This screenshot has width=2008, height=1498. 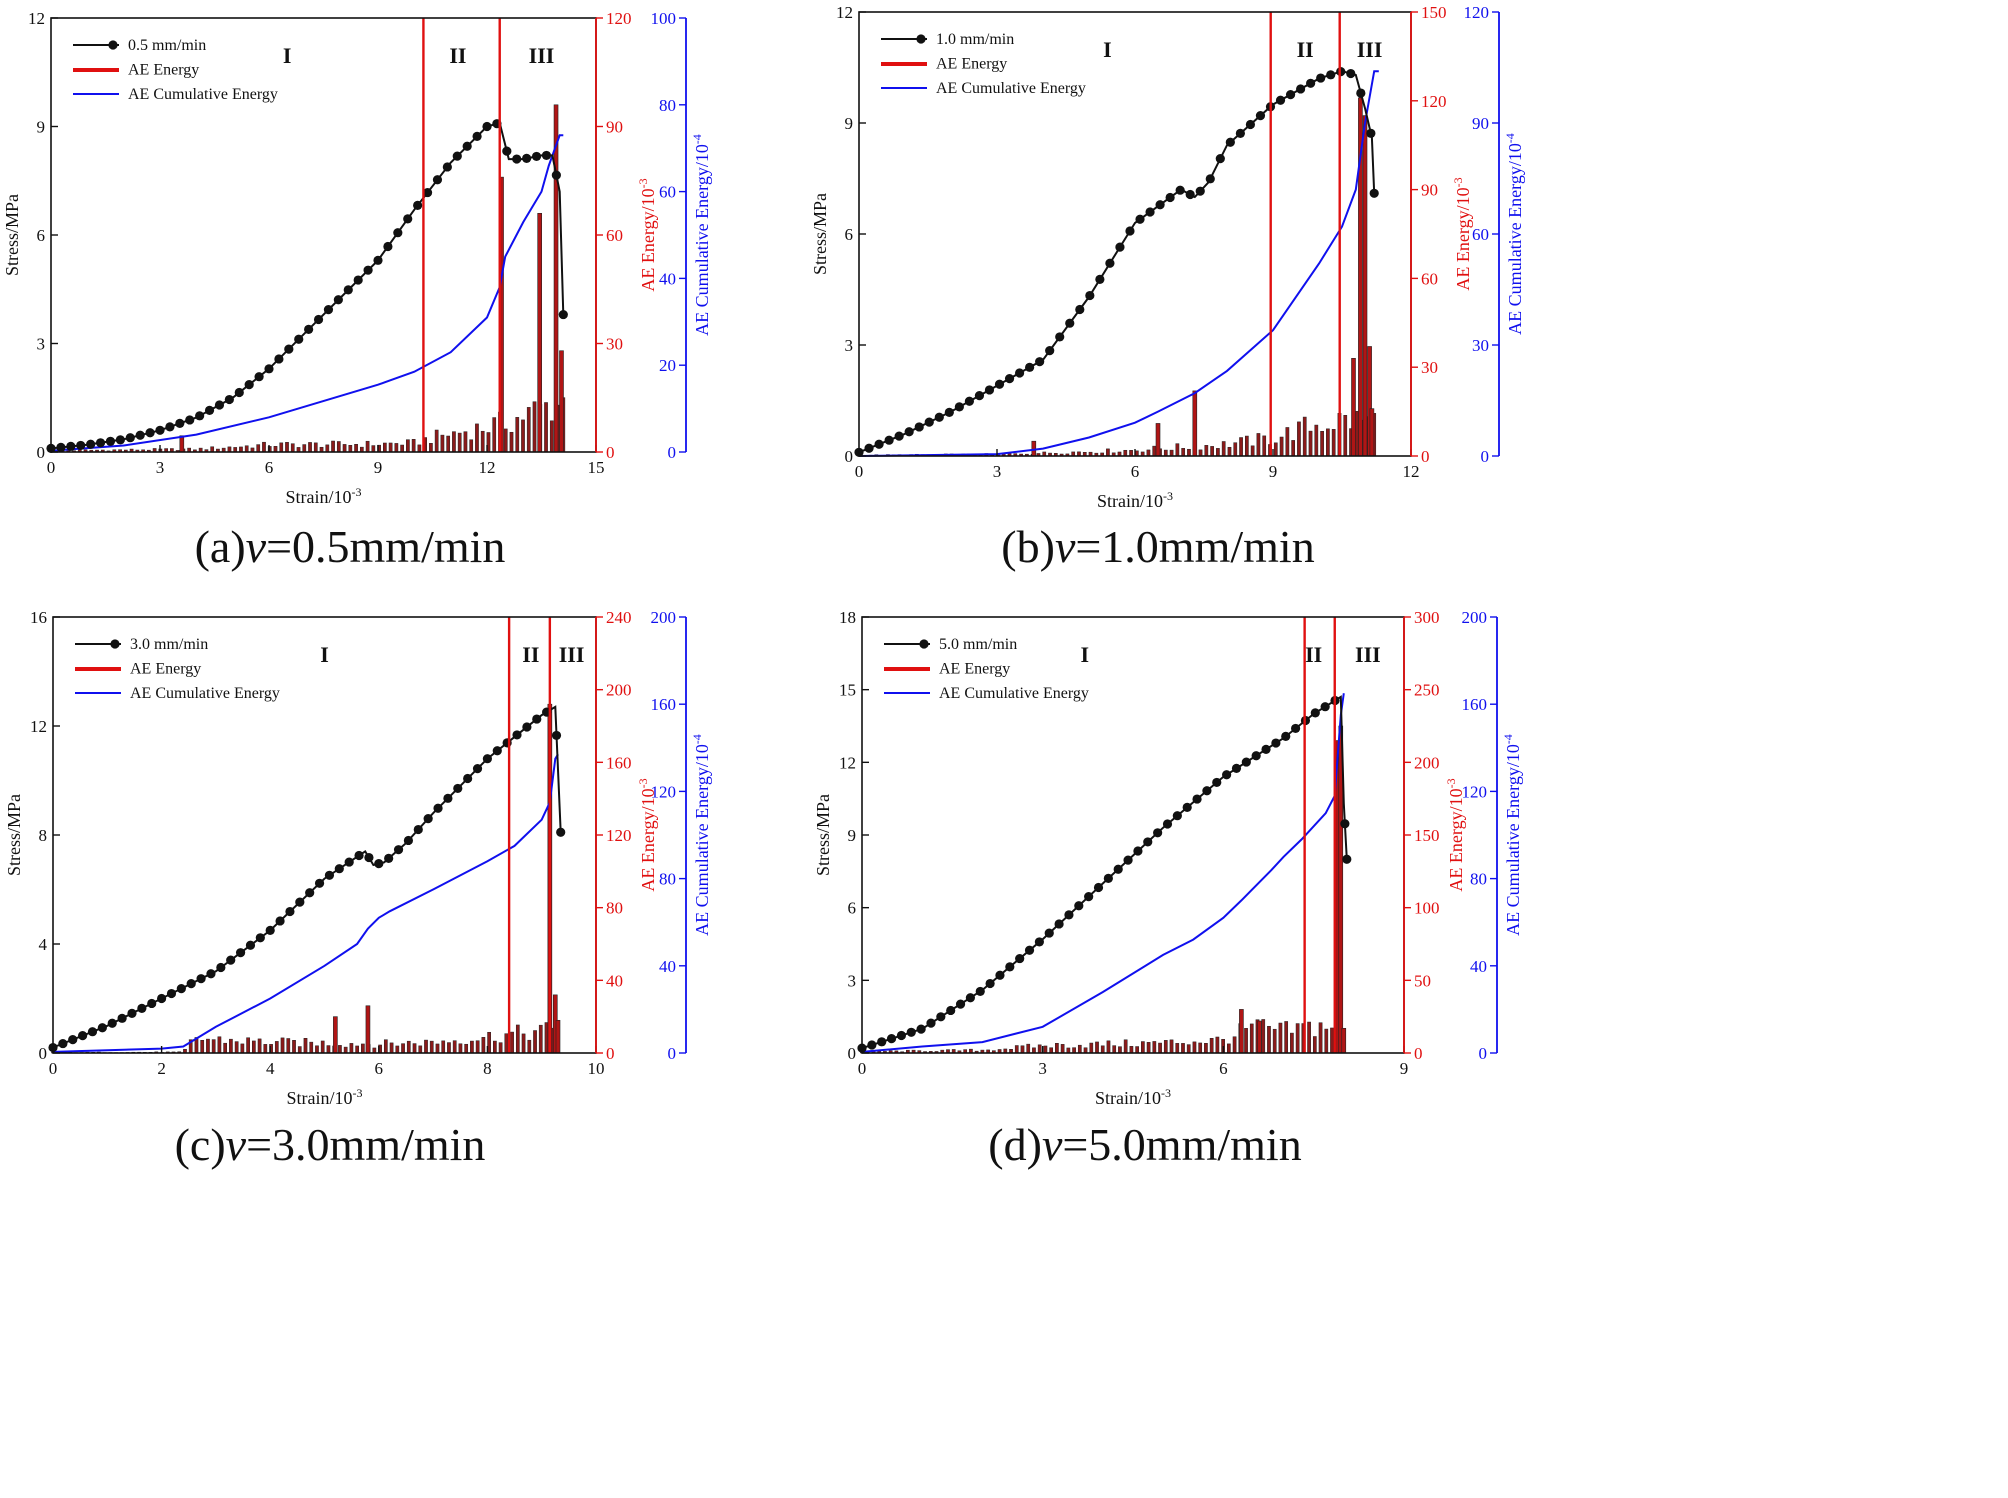 What do you see at coordinates (163, 70) in the screenshot?
I see `legend-entry: AE Energy` at bounding box center [163, 70].